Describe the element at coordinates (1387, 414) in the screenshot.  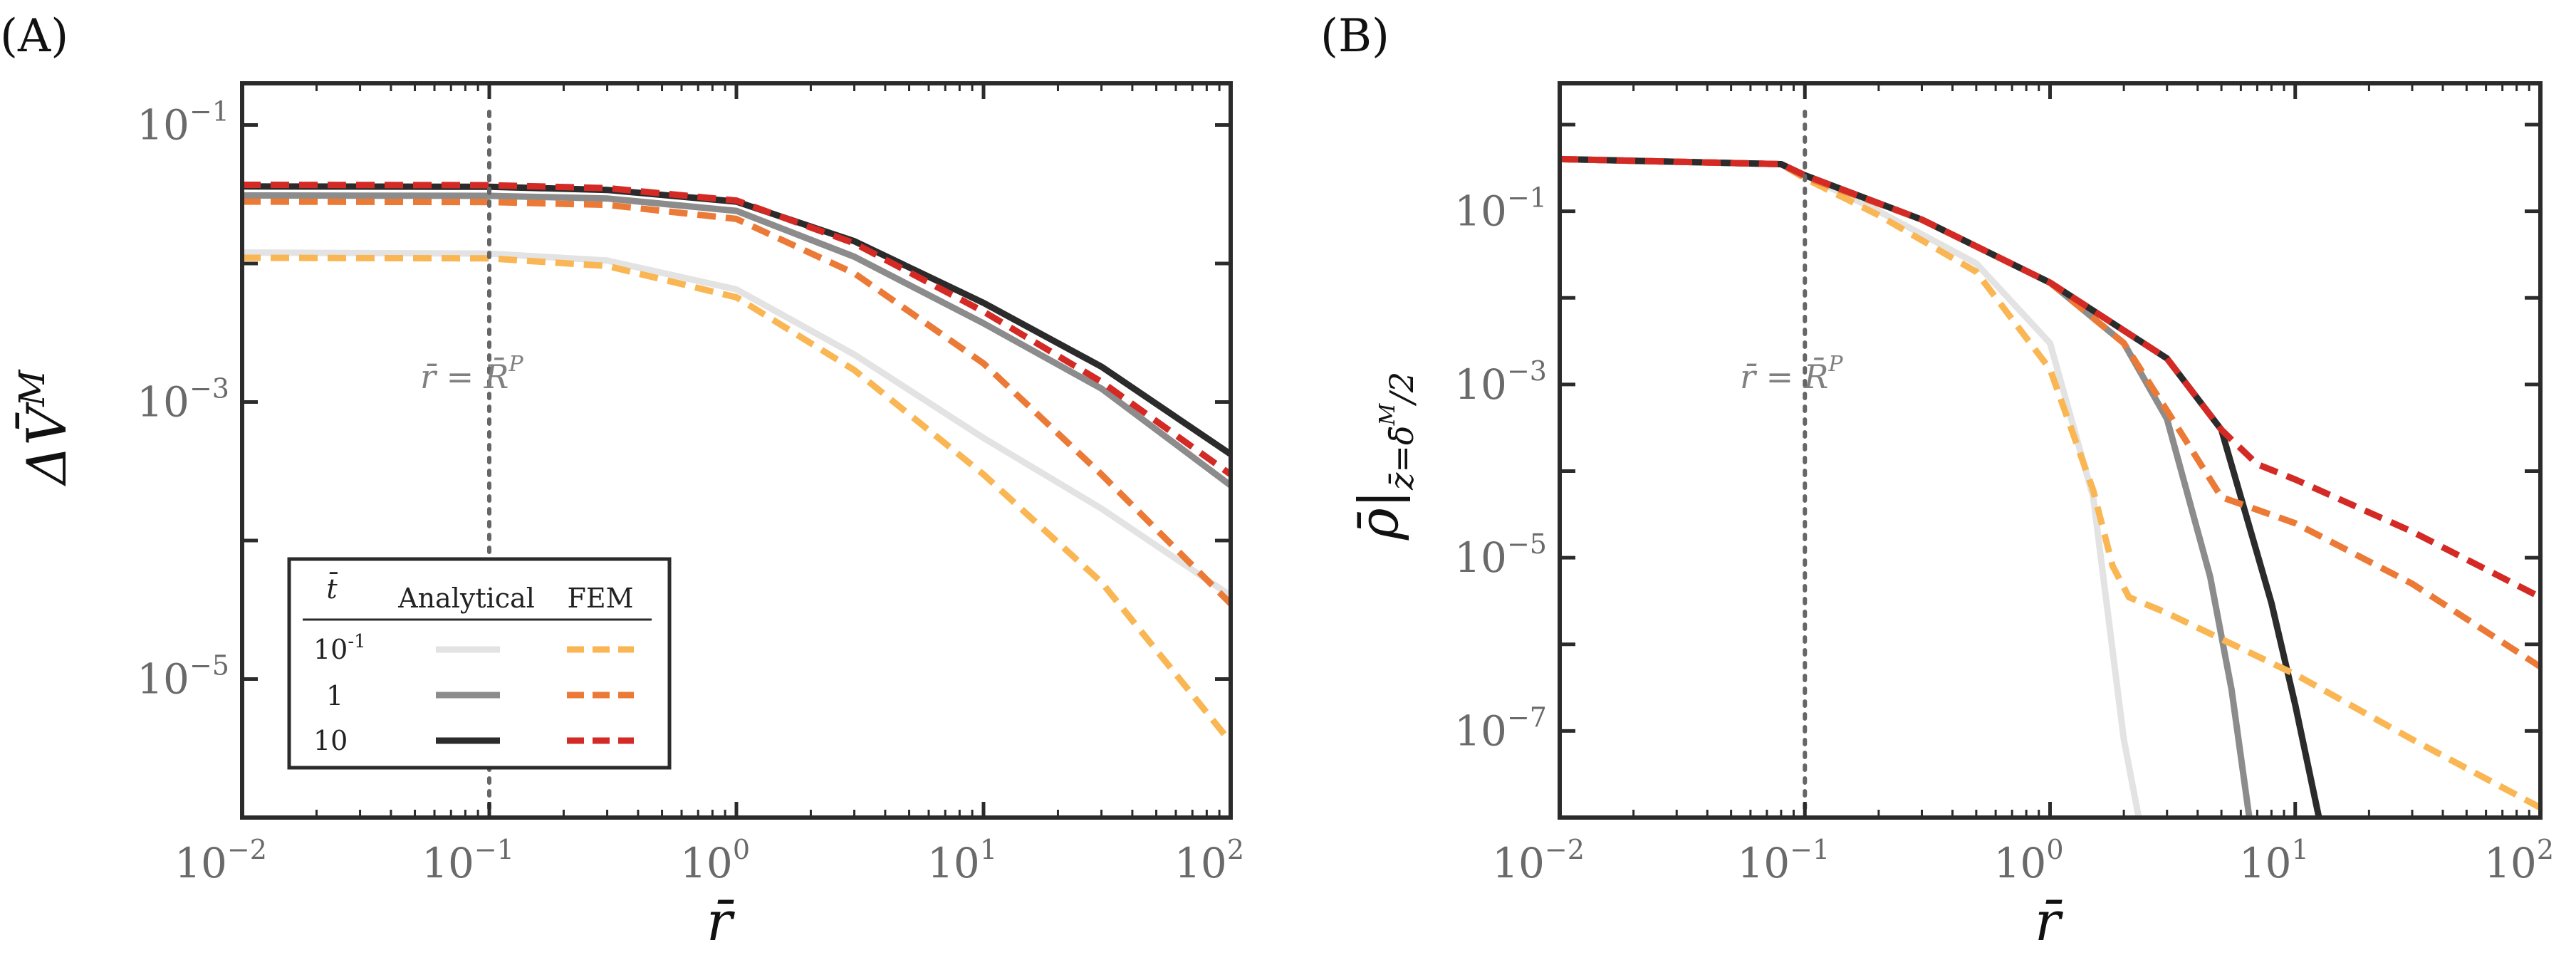
I see `panel-b-y-axis-label-subsup: M` at that location.